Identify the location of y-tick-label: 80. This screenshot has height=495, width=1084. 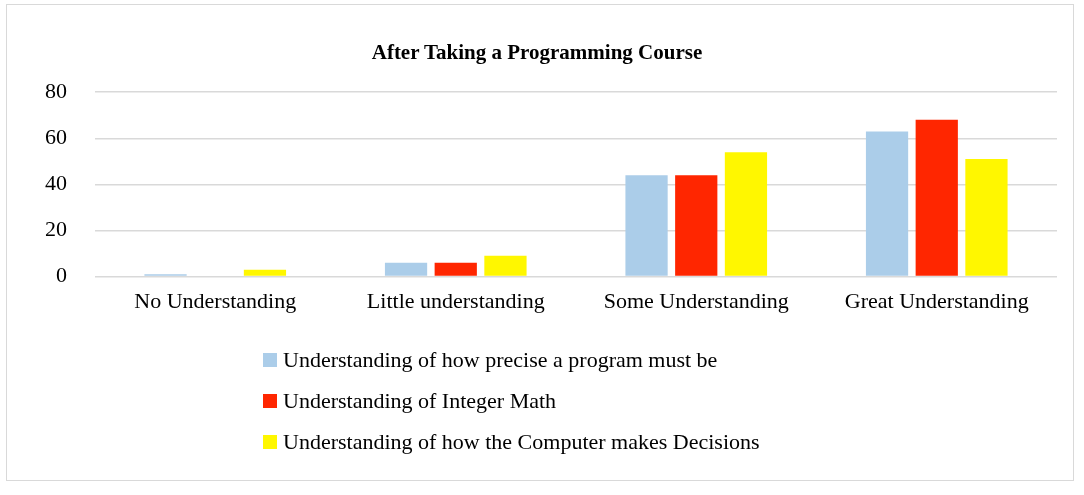
(56, 90).